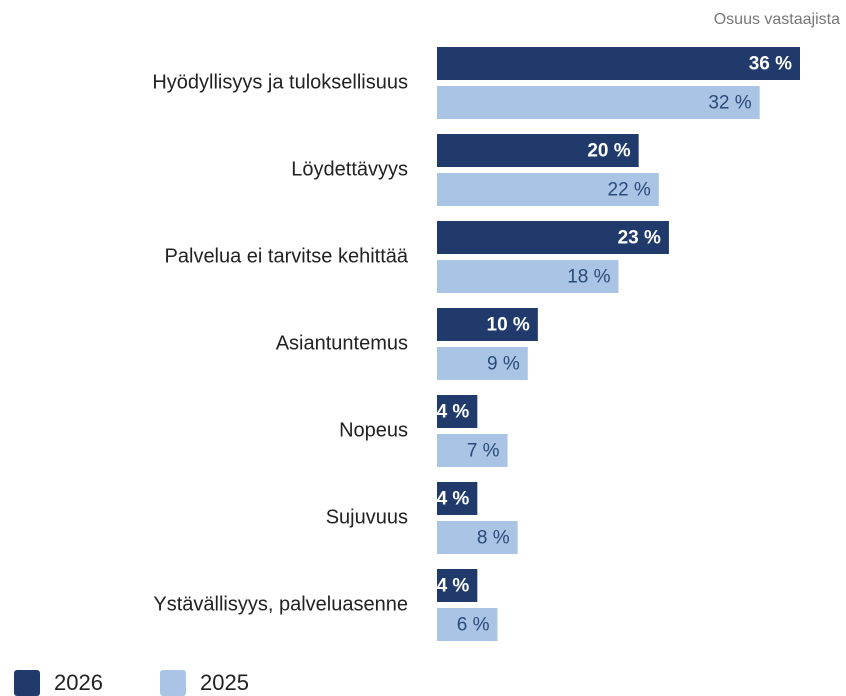  What do you see at coordinates (473, 625) in the screenshot?
I see `value-label: 6 %` at bounding box center [473, 625].